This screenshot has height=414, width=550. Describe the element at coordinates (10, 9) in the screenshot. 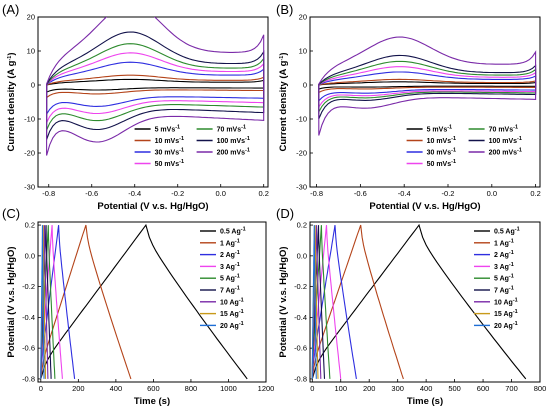

I see `panel-label: (A)` at that location.